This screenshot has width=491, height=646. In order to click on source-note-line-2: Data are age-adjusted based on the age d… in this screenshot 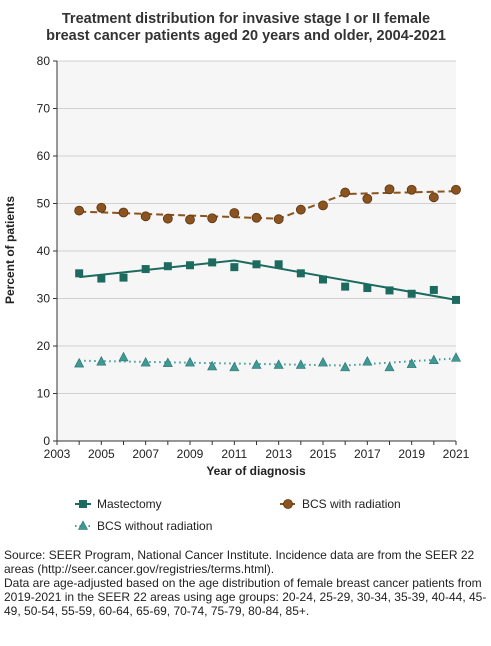, I will do `click(245, 597)`.